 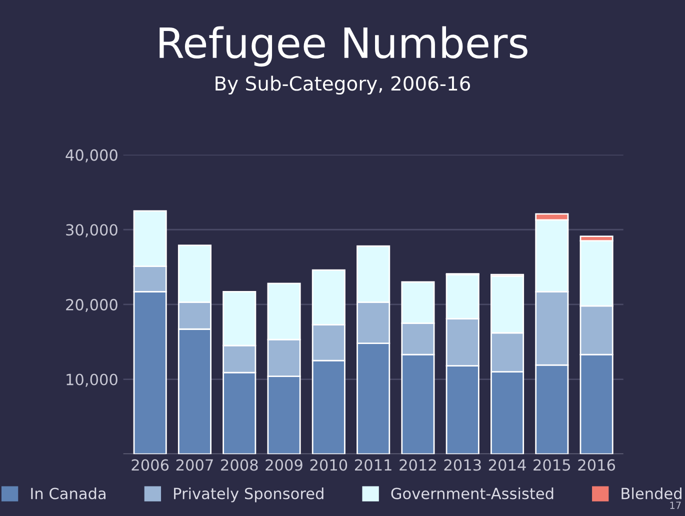 I want to click on x-tick-label: 2016, so click(x=597, y=465).